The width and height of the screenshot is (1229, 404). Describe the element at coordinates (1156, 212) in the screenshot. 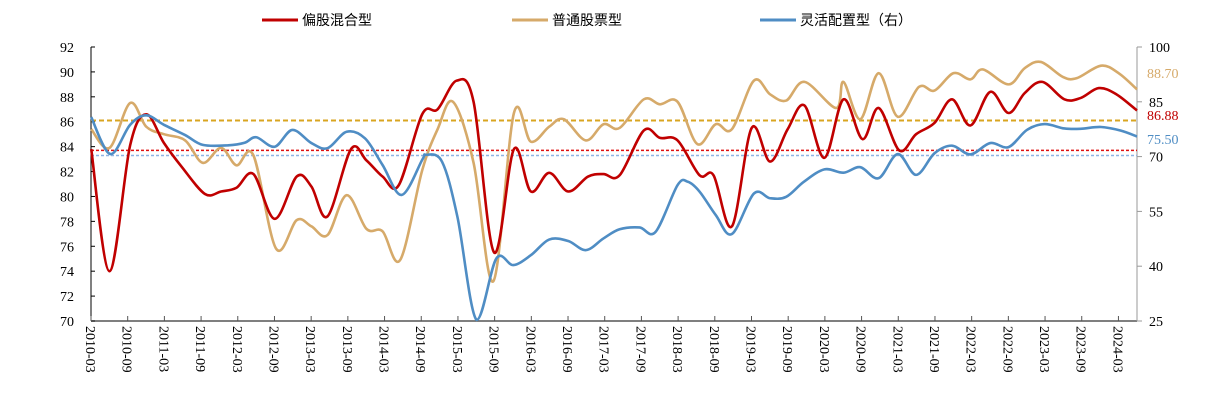

I see `y2-tick-label: 55` at that location.